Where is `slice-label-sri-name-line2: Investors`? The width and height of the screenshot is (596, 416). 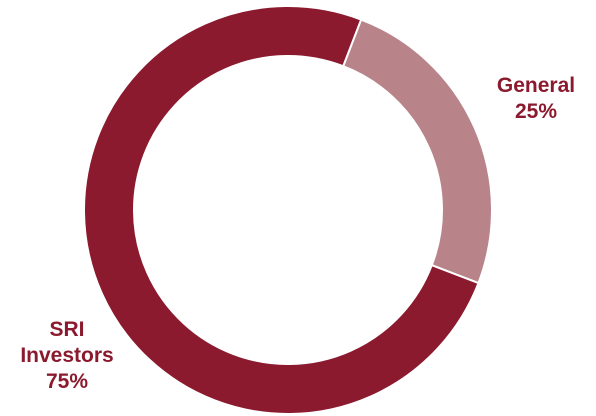
slice-label-sri-name-line2: Investors is located at coordinates (67, 355).